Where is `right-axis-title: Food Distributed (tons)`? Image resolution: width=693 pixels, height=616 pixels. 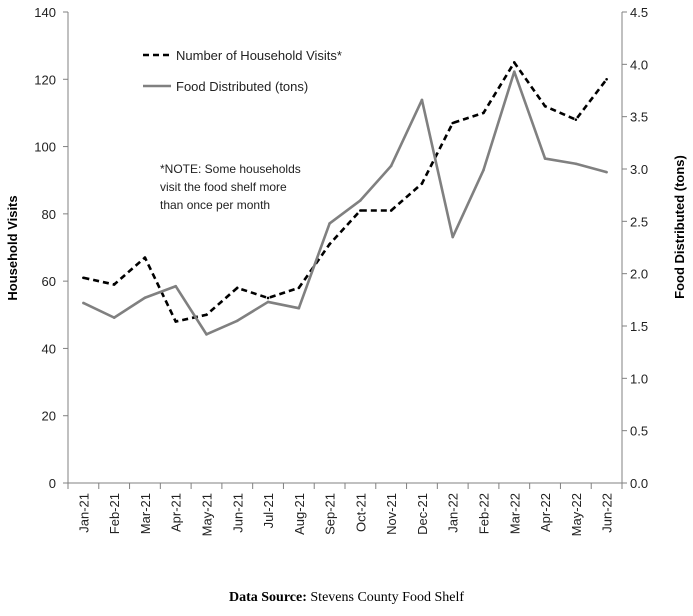 right-axis-title: Food Distributed (tons) is located at coordinates (679, 227).